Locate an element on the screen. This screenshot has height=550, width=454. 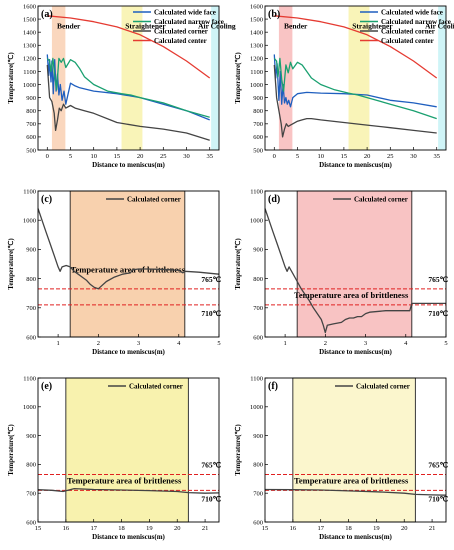
x-tick-label: 1 is located at coordinates (284, 343).